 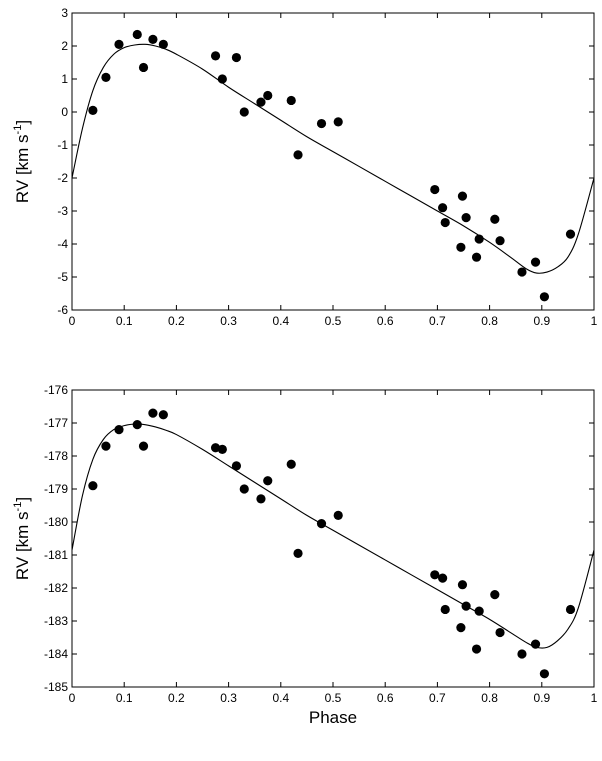 What do you see at coordinates (56, 456) in the screenshot?
I see `y-tick-label: -178` at bounding box center [56, 456].